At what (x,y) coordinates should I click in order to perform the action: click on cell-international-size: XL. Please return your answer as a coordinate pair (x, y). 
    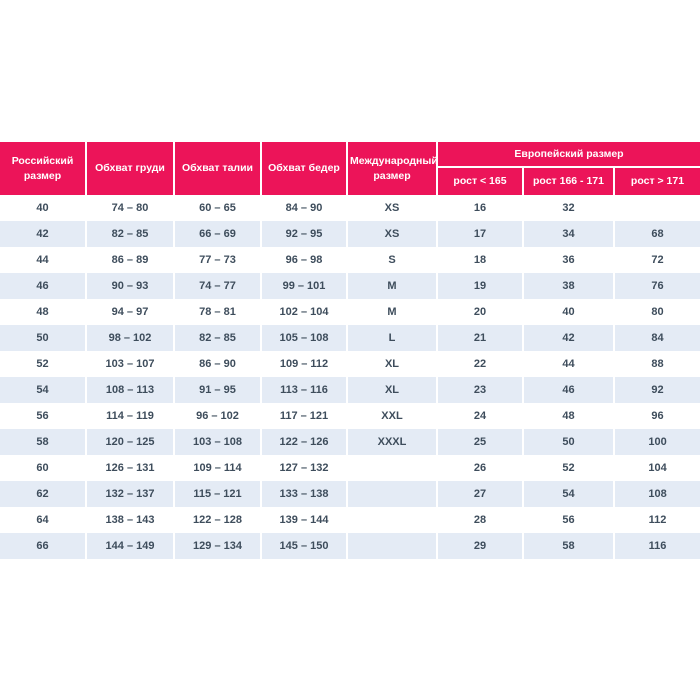
    Looking at the image, I should click on (393, 390).